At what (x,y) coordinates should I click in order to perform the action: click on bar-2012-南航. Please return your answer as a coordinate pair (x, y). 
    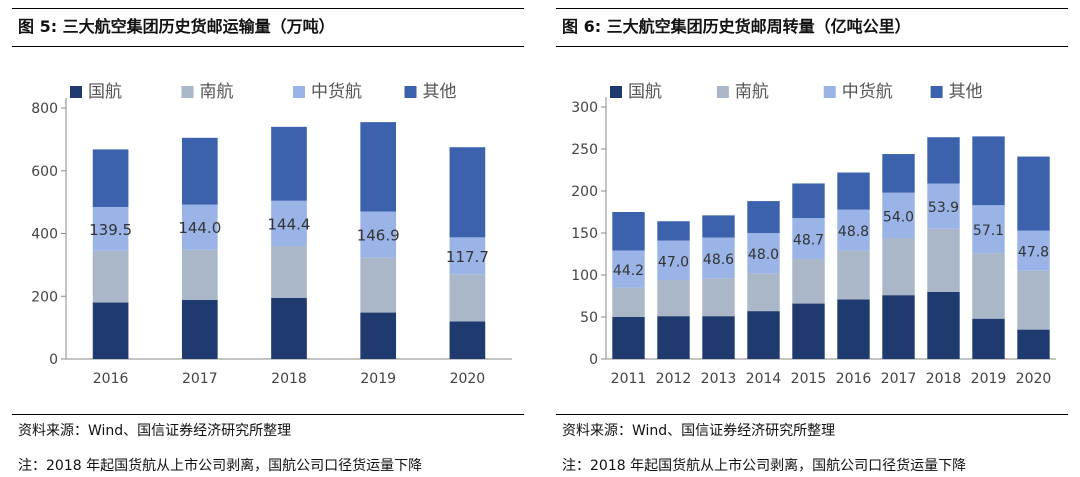
    Looking at the image, I should click on (673, 298).